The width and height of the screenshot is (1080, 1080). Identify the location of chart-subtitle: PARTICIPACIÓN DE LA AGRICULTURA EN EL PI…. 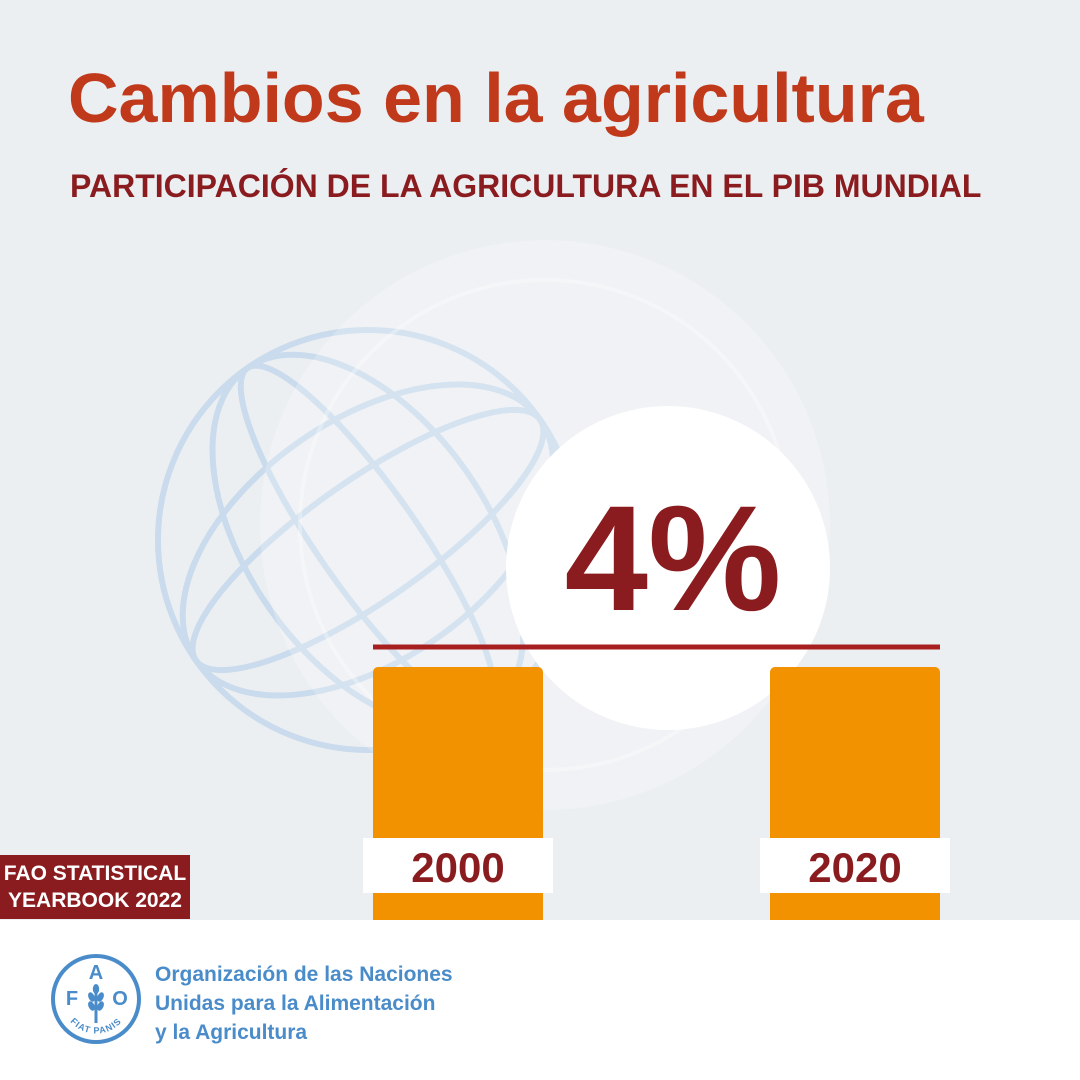
(526, 186).